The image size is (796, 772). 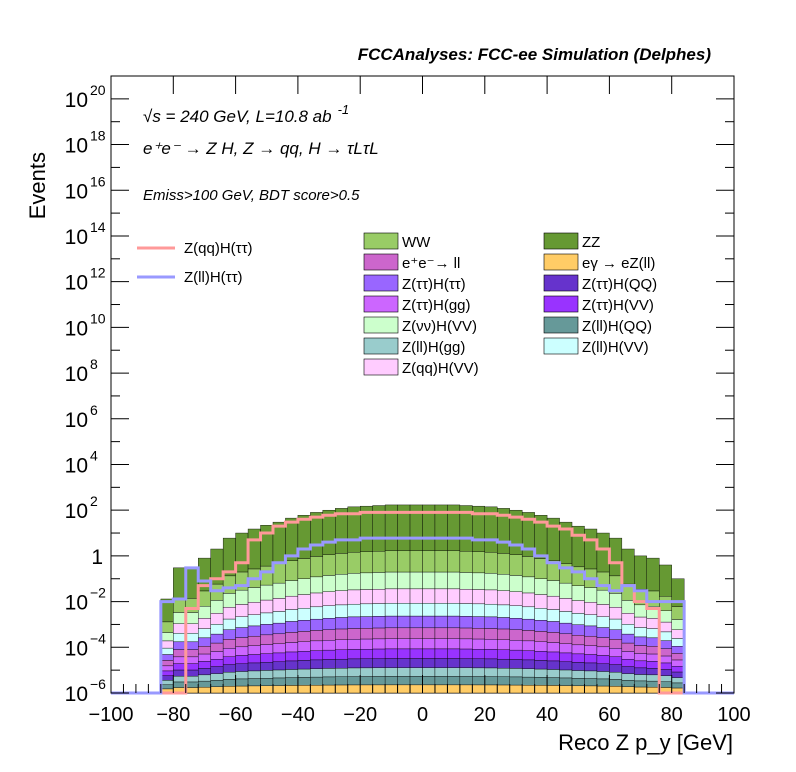 What do you see at coordinates (98, 593) in the screenshot?
I see `y-tick-exponent: −2` at bounding box center [98, 593].